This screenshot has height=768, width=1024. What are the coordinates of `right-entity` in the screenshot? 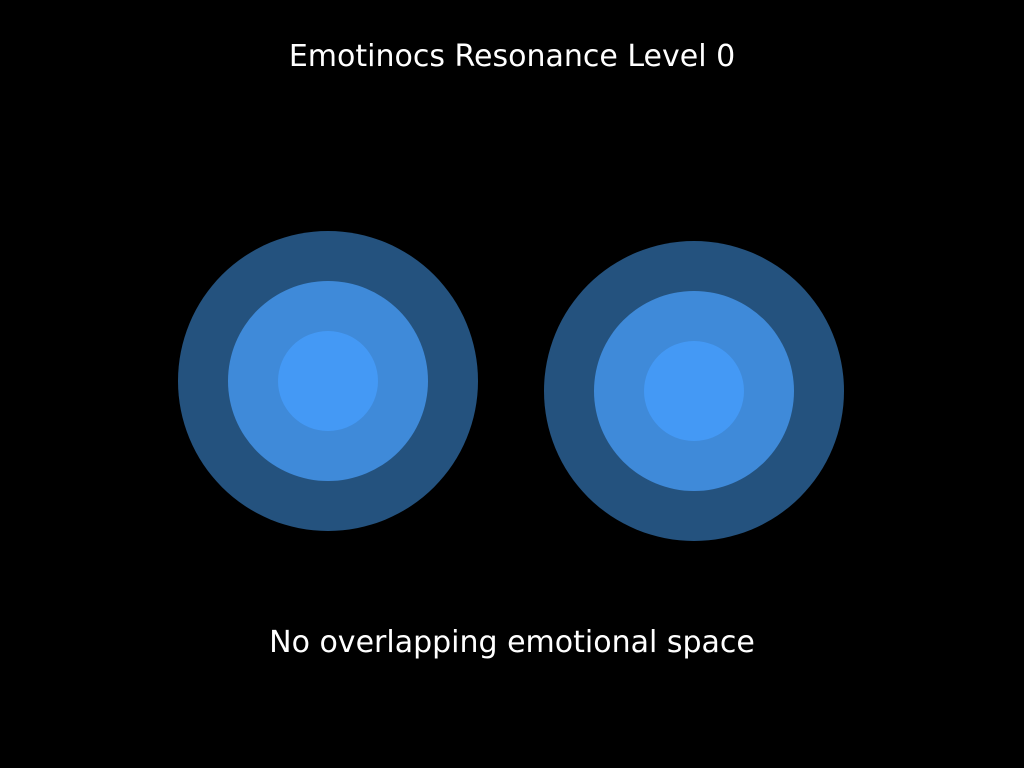 It's located at (694, 391).